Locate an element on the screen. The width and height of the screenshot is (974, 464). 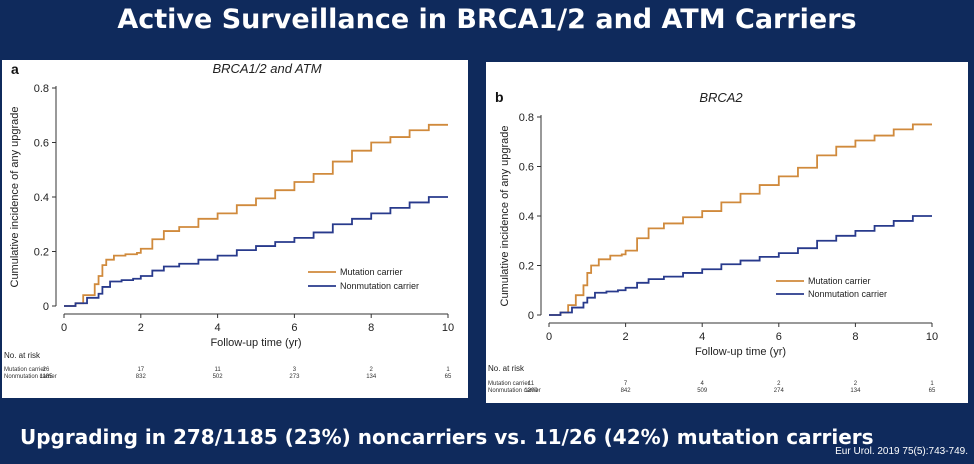
risk-value: 1200 is located at coordinates (531, 391).